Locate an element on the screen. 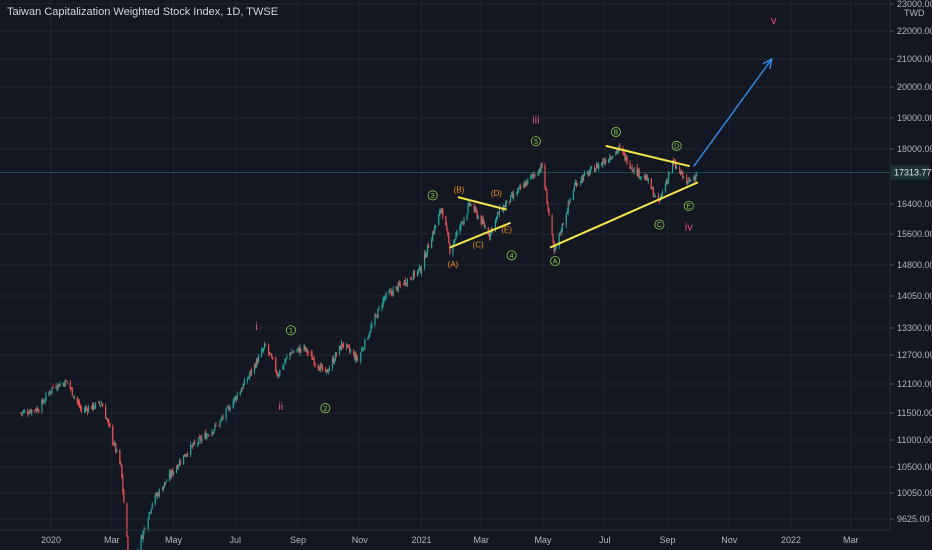 This screenshot has width=932, height=550. wave-label: B is located at coordinates (616, 133).